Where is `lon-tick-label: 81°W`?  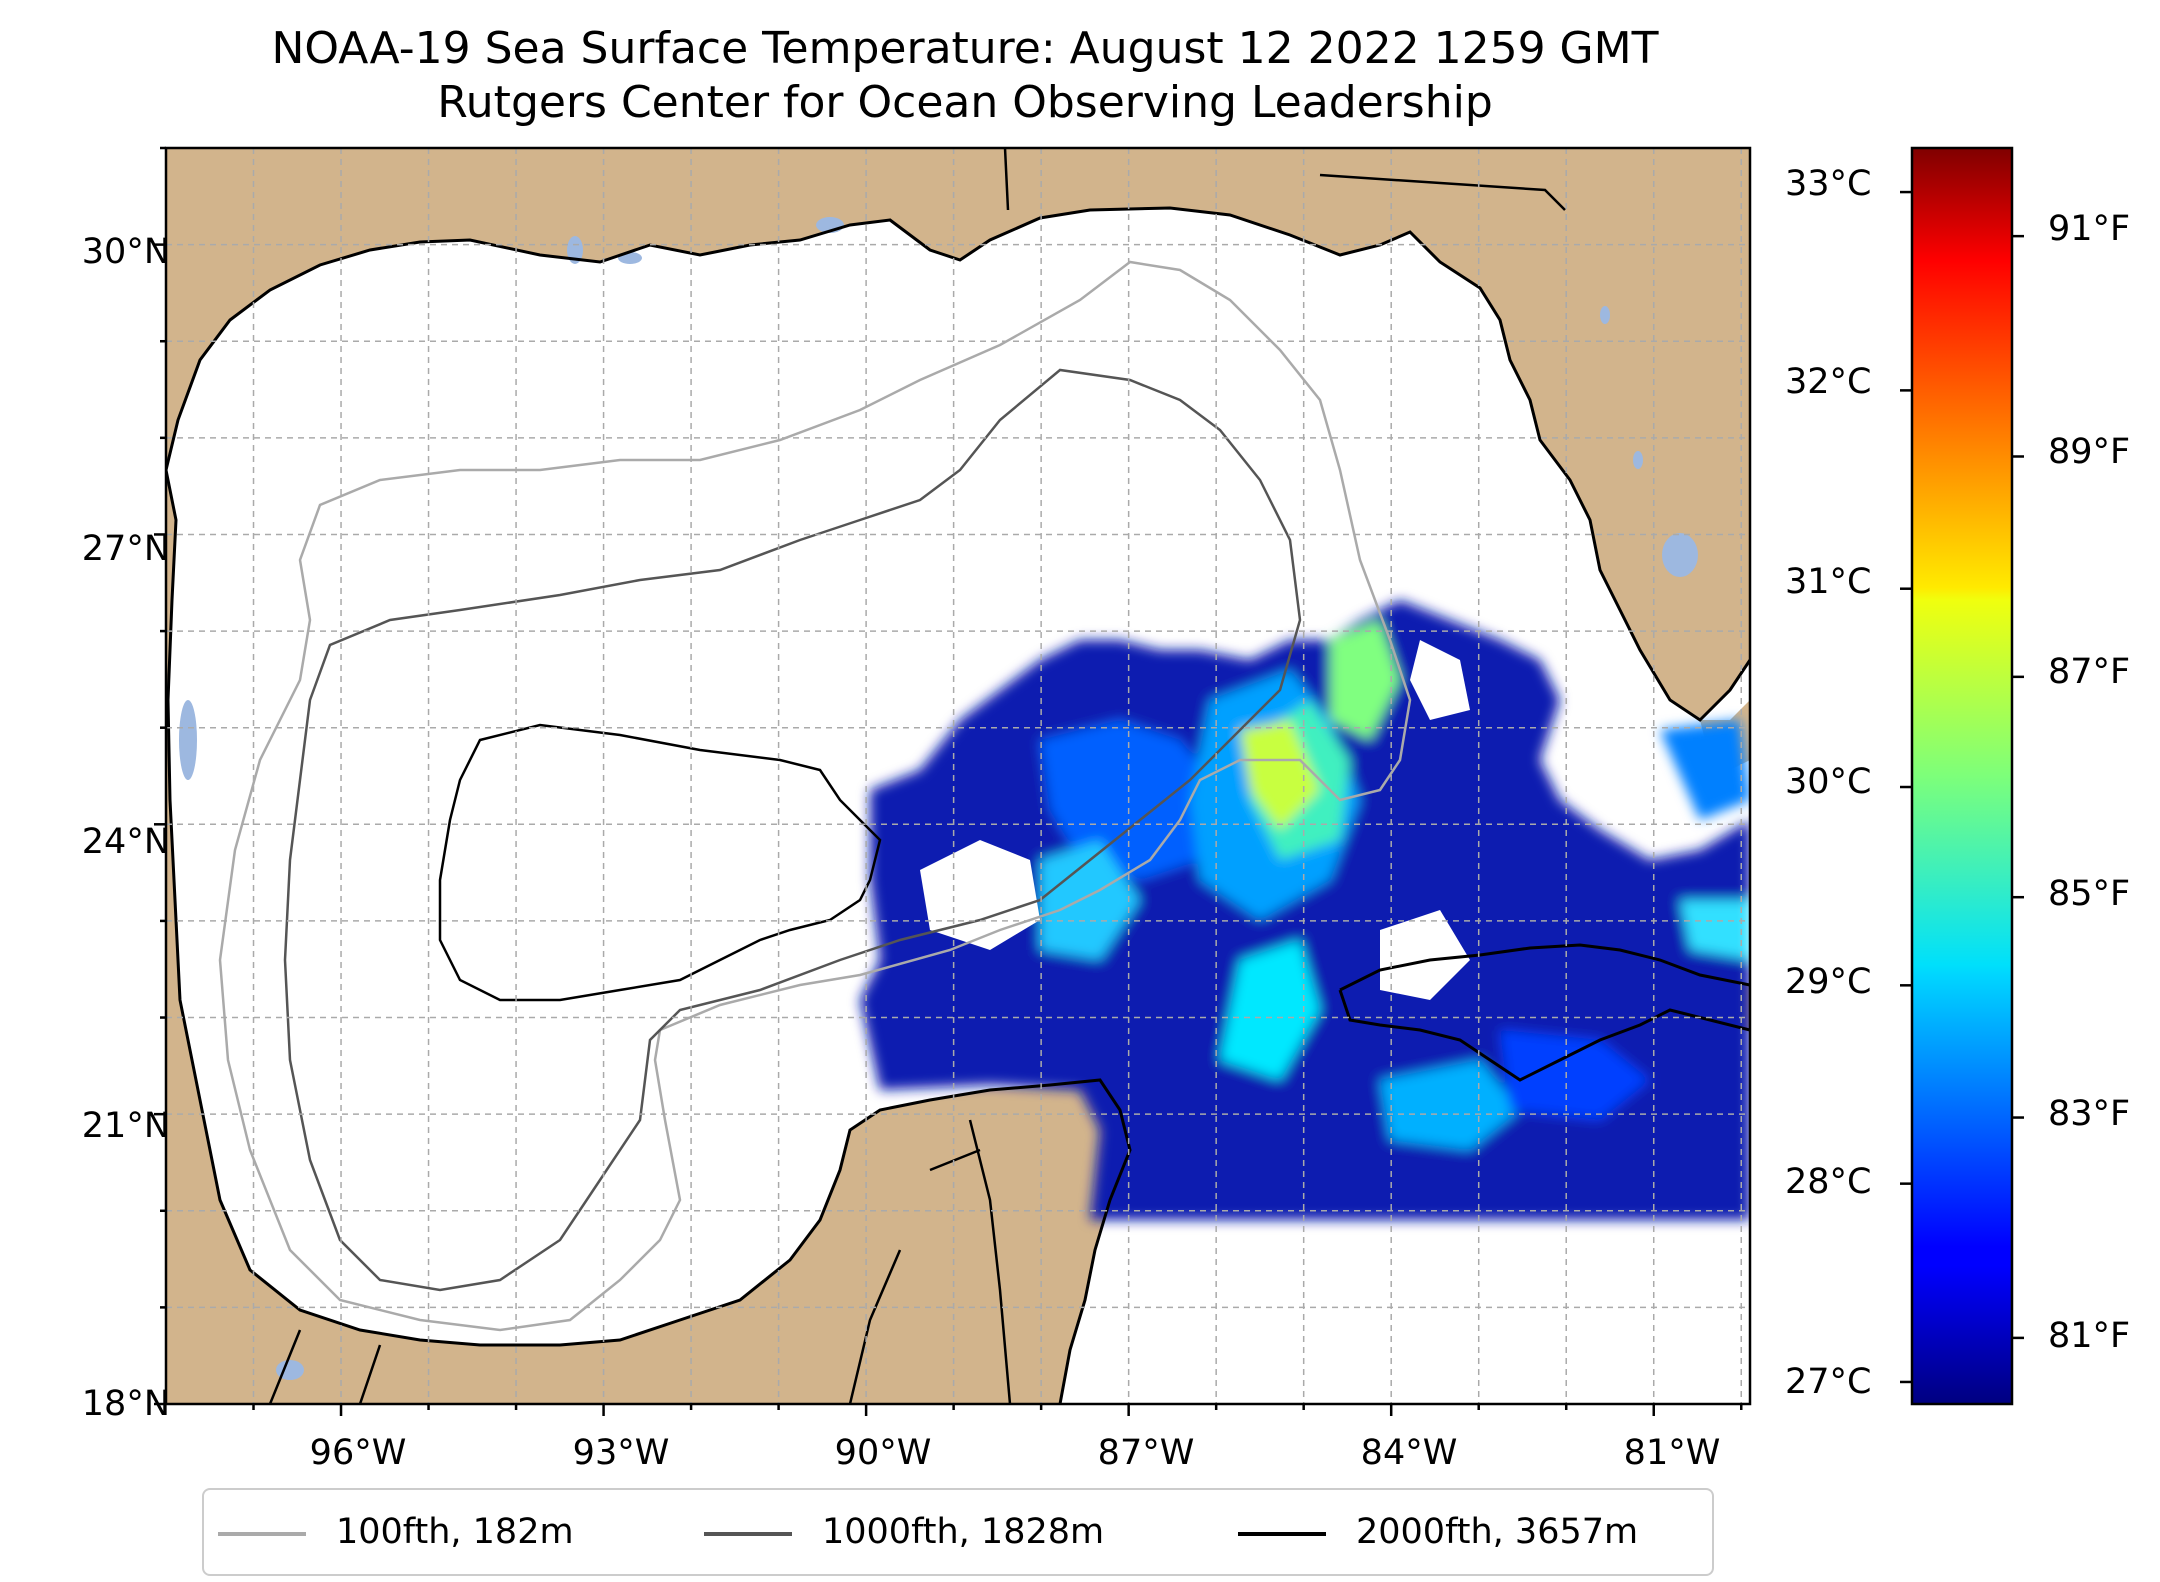
lon-tick-label: 81°W is located at coordinates (1672, 1453).